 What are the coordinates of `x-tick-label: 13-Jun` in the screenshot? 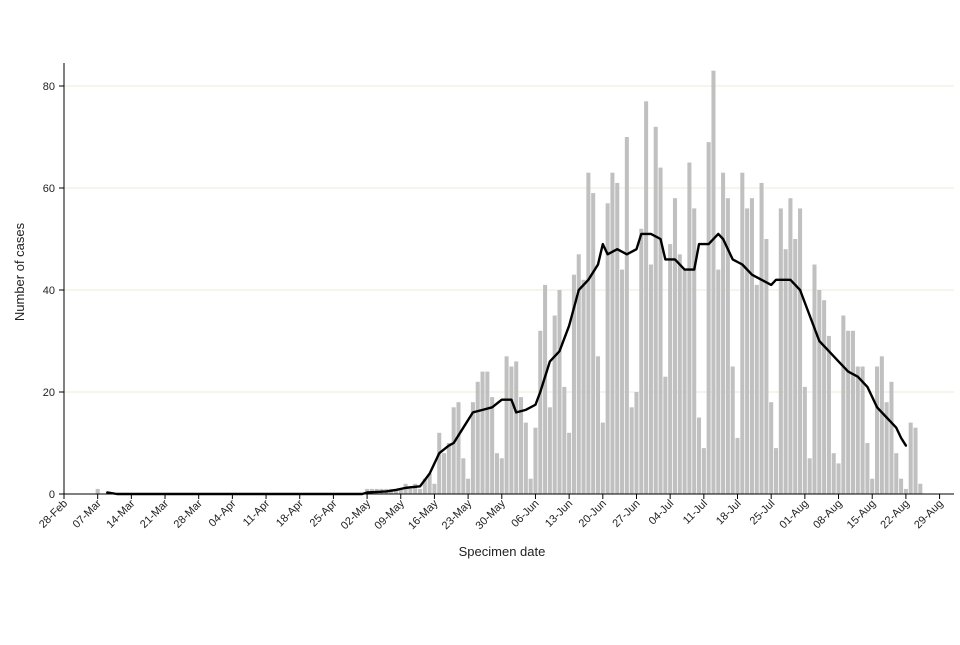 It's located at (559, 514).